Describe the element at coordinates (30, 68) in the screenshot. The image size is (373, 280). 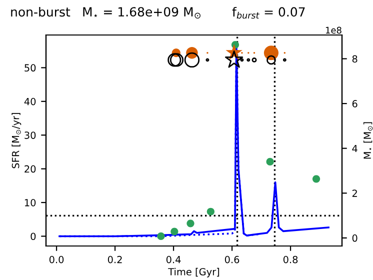
I see `y-tick-label: 50` at that location.